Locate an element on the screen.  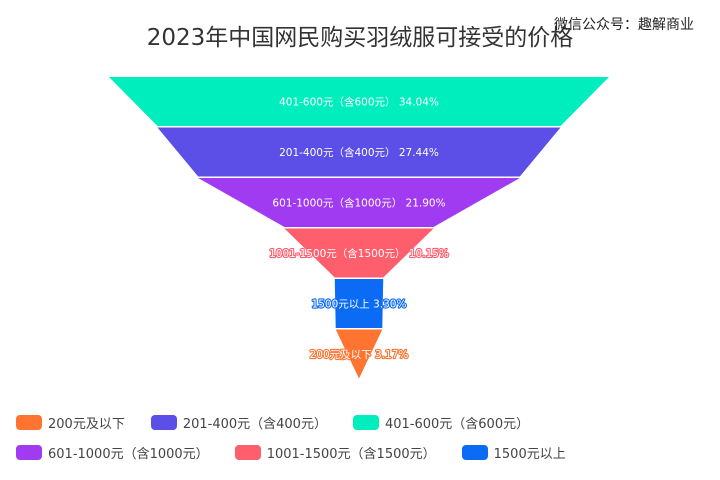
legend-item-5: 1001-1500元（含1500元） is located at coordinates (335, 452).